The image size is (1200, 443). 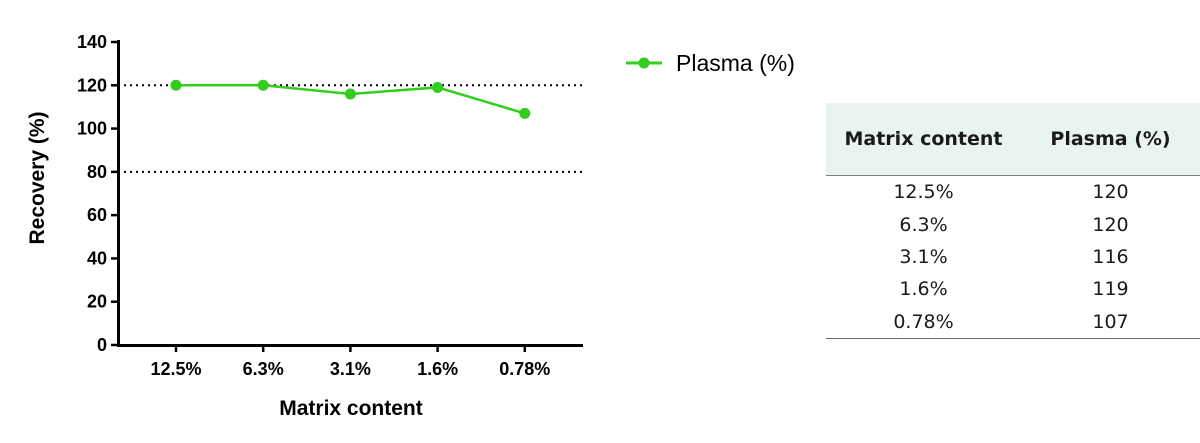 What do you see at coordinates (1013, 257) in the screenshot?
I see `table-row: 3.1% 116` at bounding box center [1013, 257].